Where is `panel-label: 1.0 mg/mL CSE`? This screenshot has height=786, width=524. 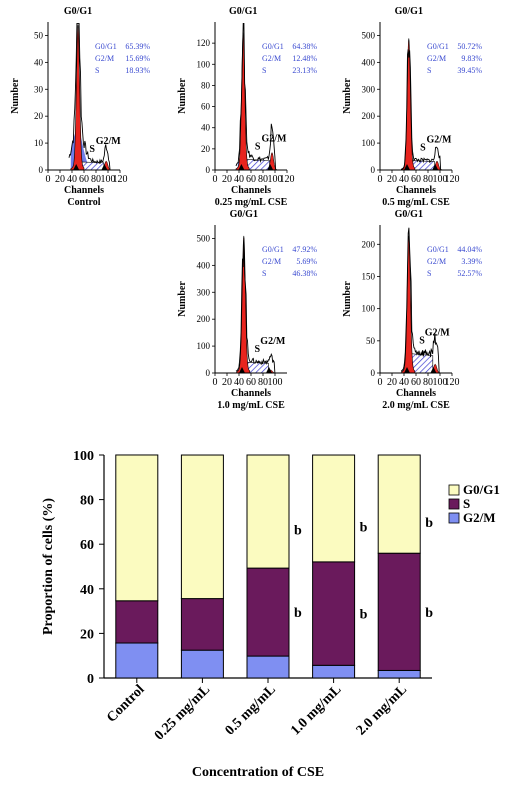 panel-label: 1.0 mg/mL CSE is located at coordinates (251, 405).